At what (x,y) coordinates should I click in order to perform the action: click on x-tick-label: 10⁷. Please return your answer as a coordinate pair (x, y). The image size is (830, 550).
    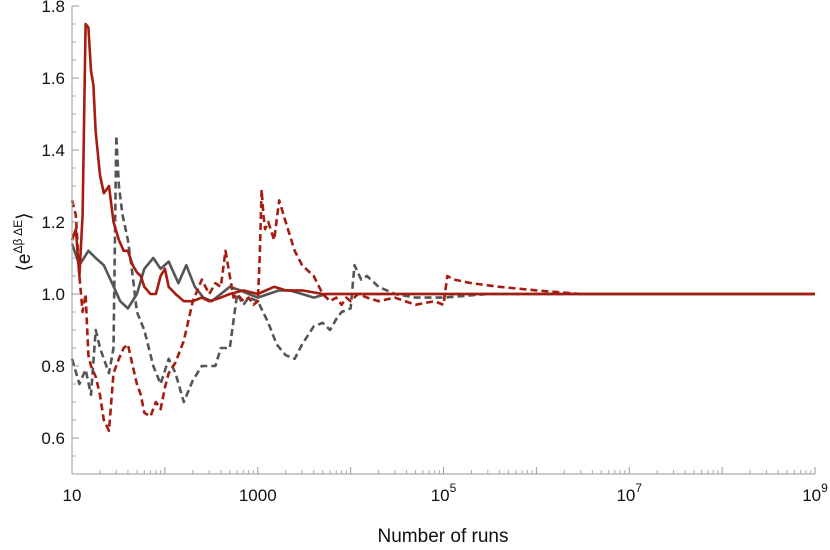
    Looking at the image, I should click on (629, 493).